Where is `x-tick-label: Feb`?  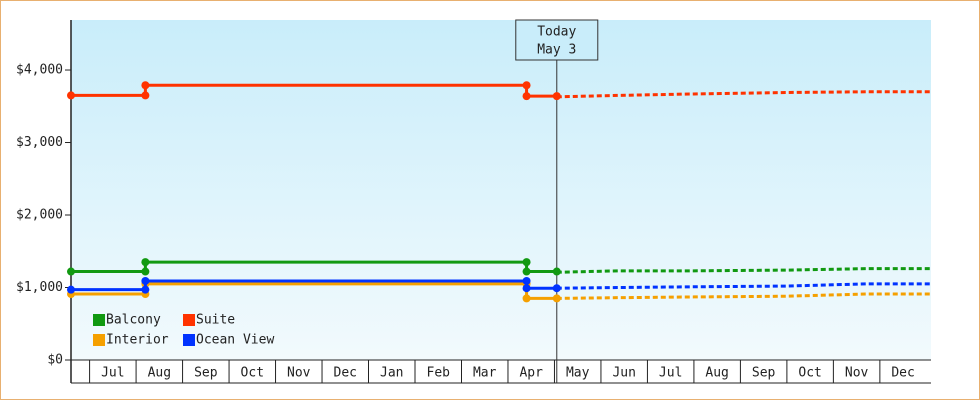 x-tick-label: Feb is located at coordinates (439, 373).